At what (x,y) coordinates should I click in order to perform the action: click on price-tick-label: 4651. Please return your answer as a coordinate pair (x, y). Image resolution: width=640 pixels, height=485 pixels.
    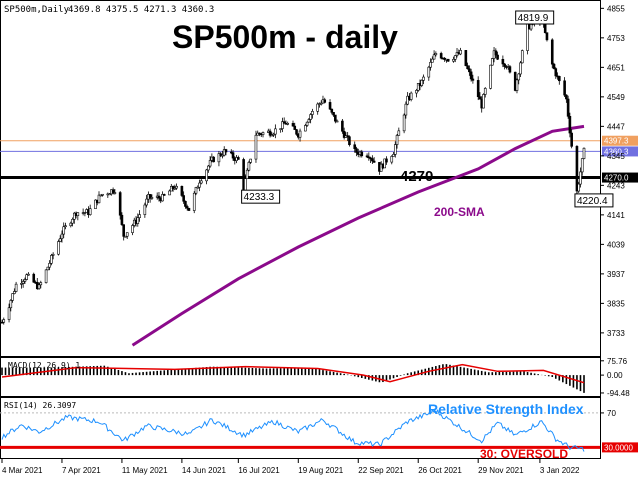
    Looking at the image, I should click on (616, 67).